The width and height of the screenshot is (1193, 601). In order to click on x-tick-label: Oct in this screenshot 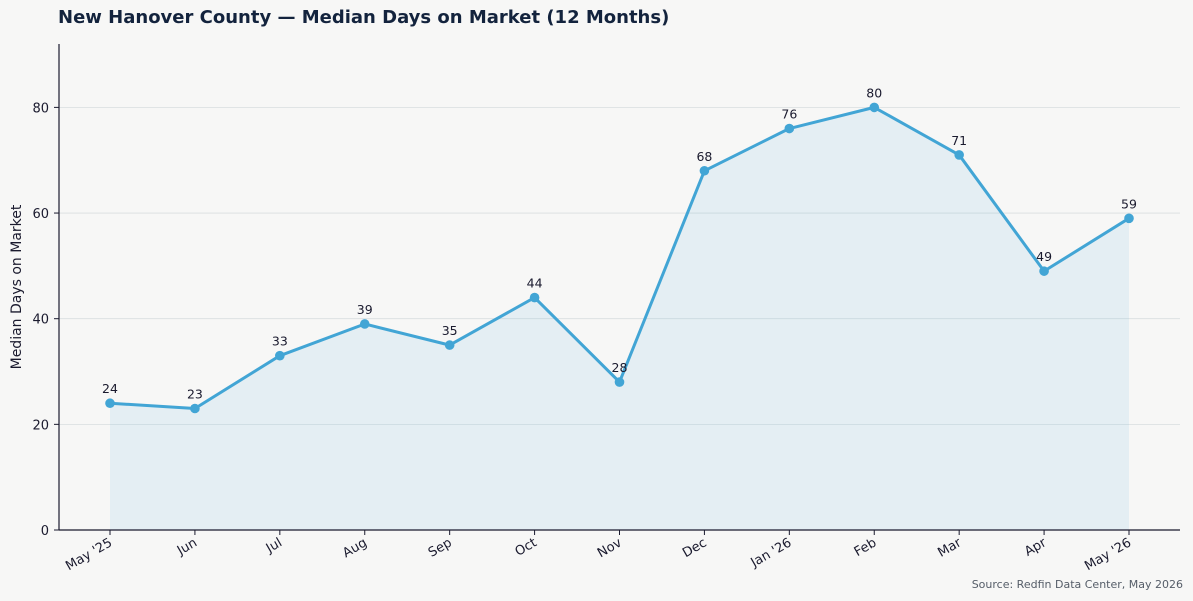, I will do `click(526, 547)`.